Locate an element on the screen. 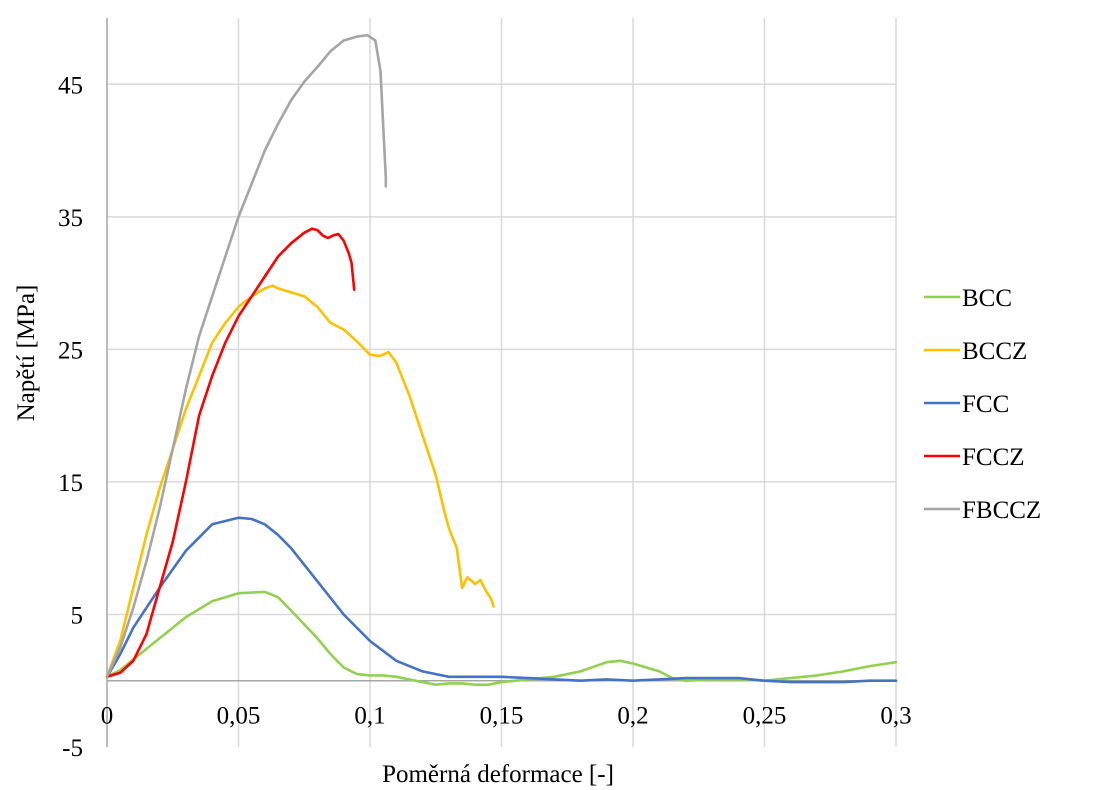 The image size is (1118, 790). y-tick-label: 15 is located at coordinates (70, 483).